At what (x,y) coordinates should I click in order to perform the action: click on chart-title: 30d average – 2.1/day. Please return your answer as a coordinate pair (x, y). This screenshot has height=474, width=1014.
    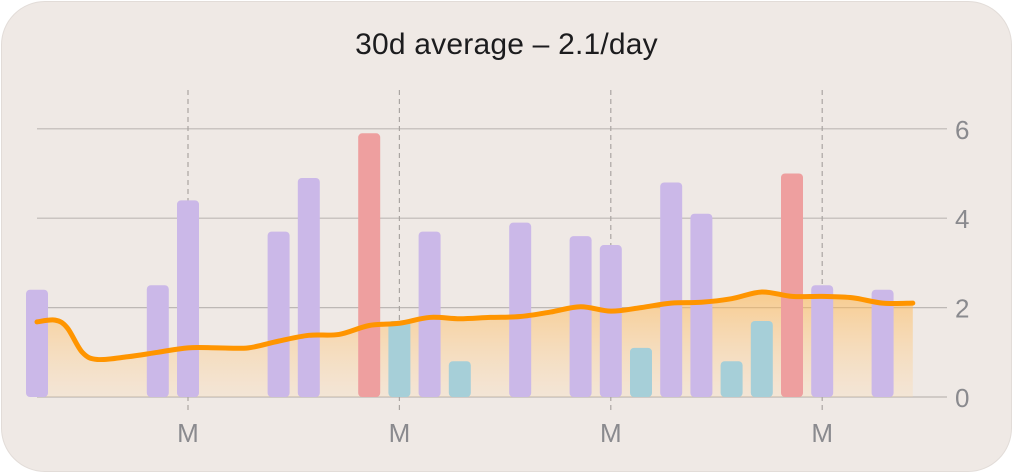
    Looking at the image, I should click on (506, 44).